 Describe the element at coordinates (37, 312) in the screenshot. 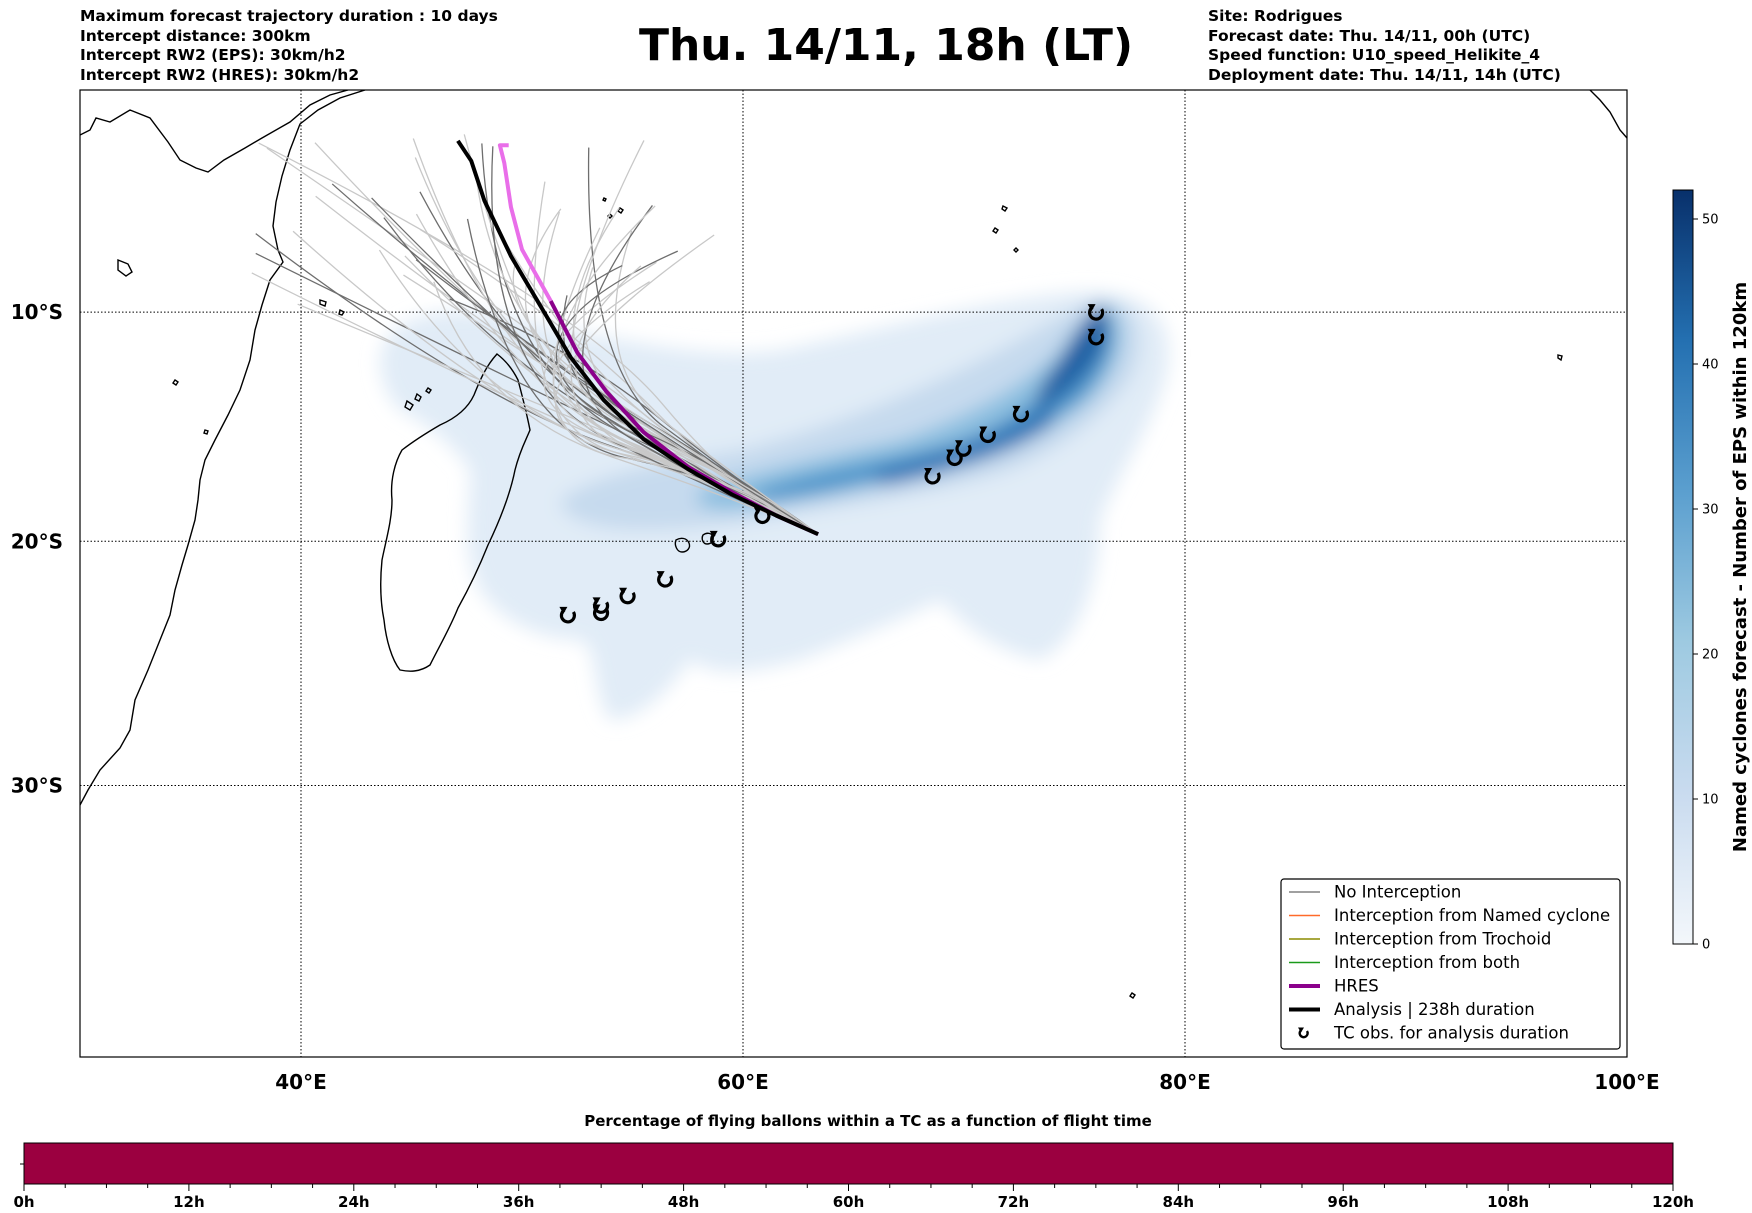

I see `lat-label: 10°S` at that location.